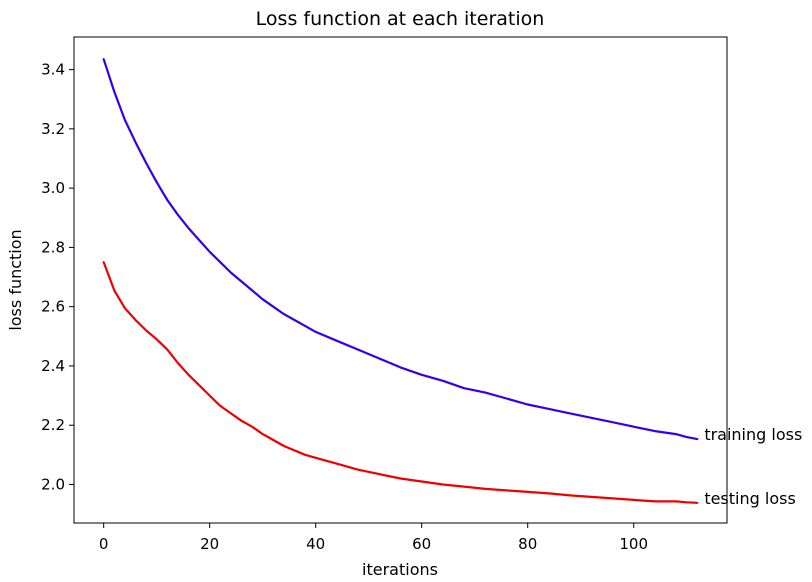  What do you see at coordinates (527, 544) in the screenshot?
I see `x-tick-label: 80` at bounding box center [527, 544].